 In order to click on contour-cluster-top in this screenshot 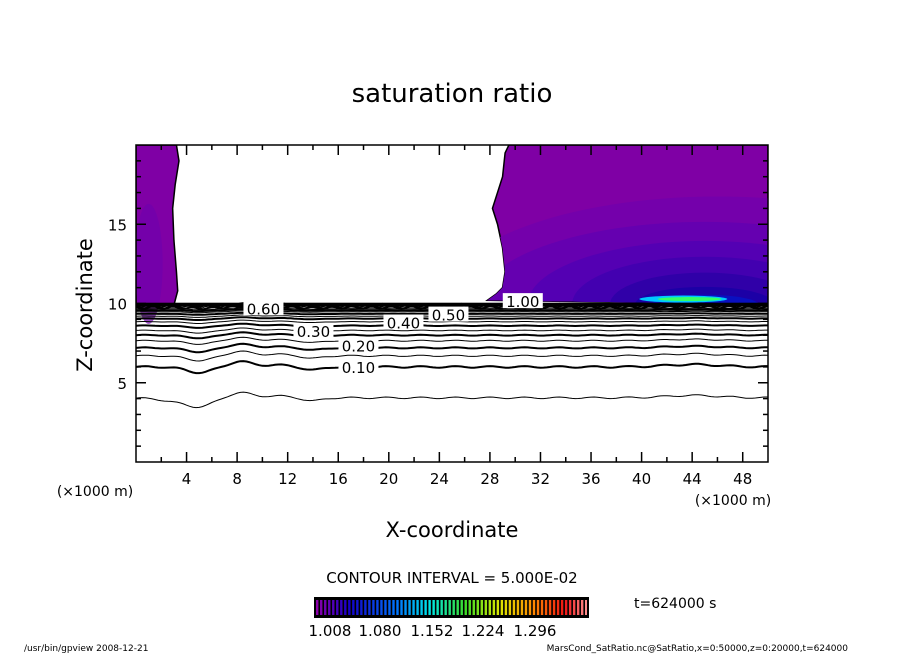, I will do `click(452, 304)`.